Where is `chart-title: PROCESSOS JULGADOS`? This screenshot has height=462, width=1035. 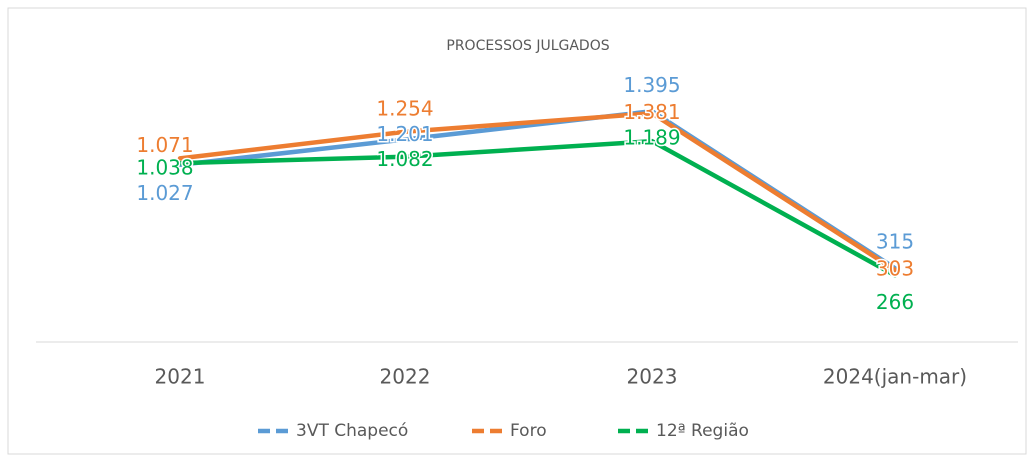
chart-title: PROCESSOS JULGADOS is located at coordinates (527, 46).